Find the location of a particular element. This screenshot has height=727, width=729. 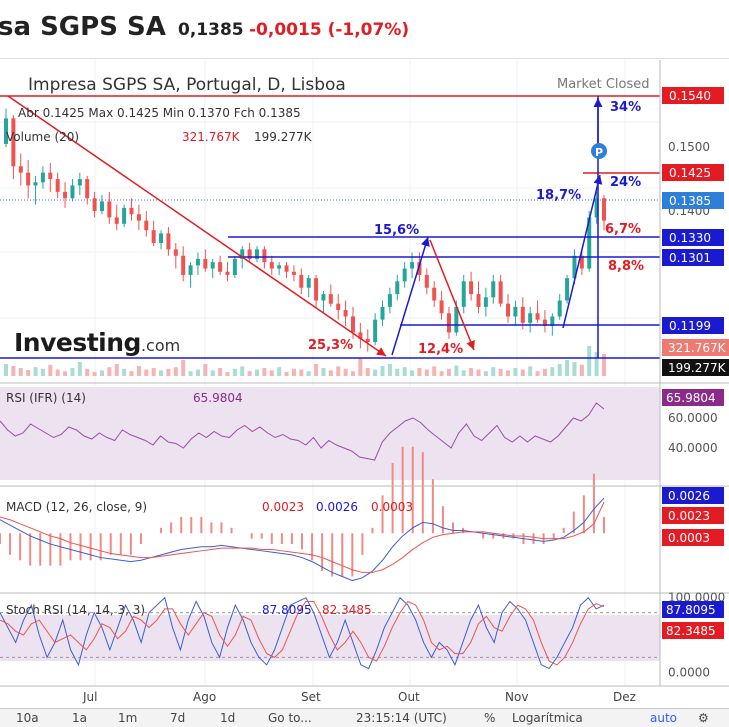

badge-1330-text: 0.1330 is located at coordinates (690, 238).